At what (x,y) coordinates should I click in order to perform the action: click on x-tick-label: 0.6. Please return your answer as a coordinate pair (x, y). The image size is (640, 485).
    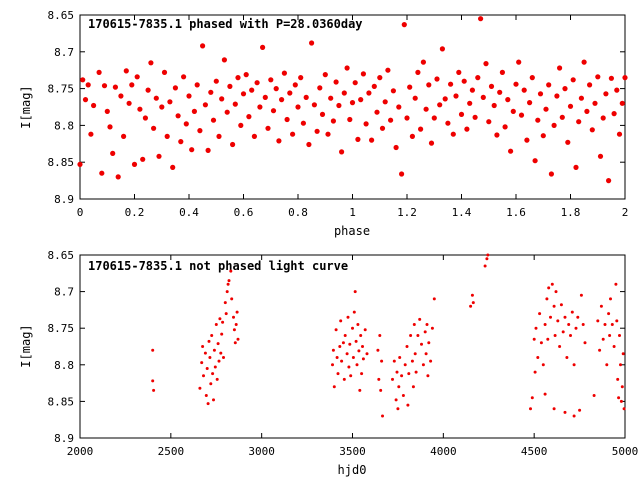
    Looking at the image, I should click on (244, 212).